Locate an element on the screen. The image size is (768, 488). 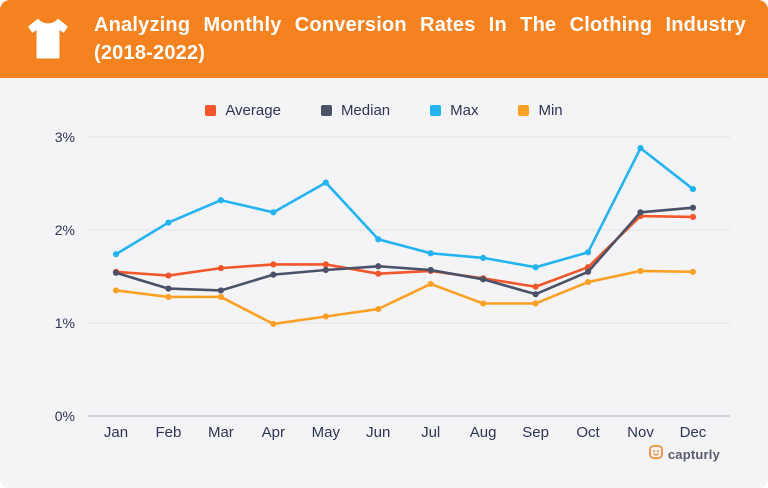
x-tick-label-jun: Jun is located at coordinates (378, 432).